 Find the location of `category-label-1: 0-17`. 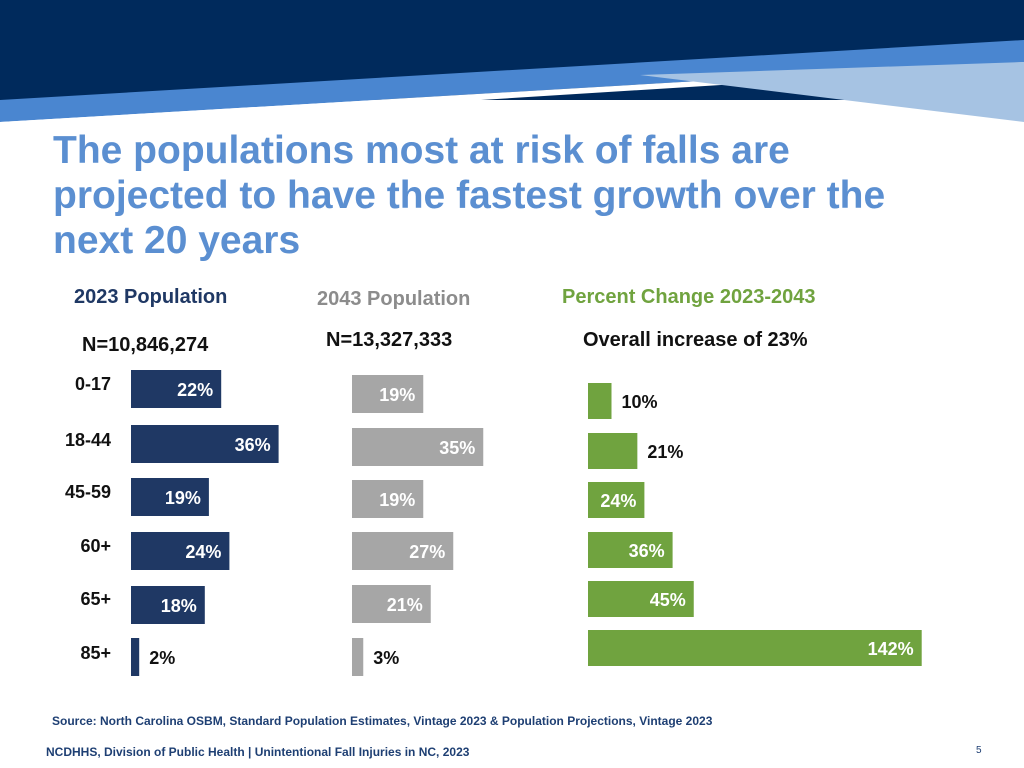

category-label-1: 0-17 is located at coordinates (93, 384).